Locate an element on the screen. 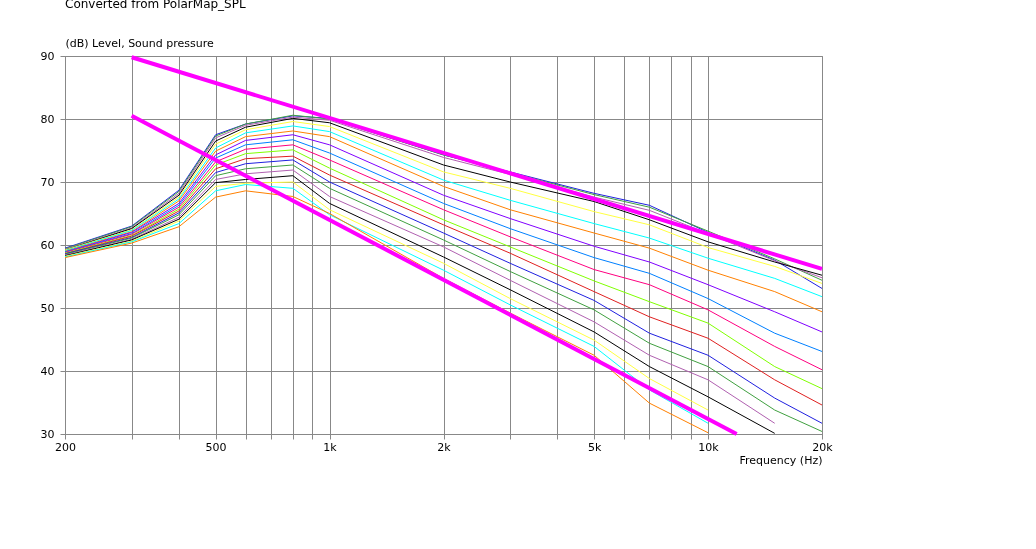 Image resolution: width=1036 pixels, height=549 pixels. y-tick-label: 60 is located at coordinates (47, 245).